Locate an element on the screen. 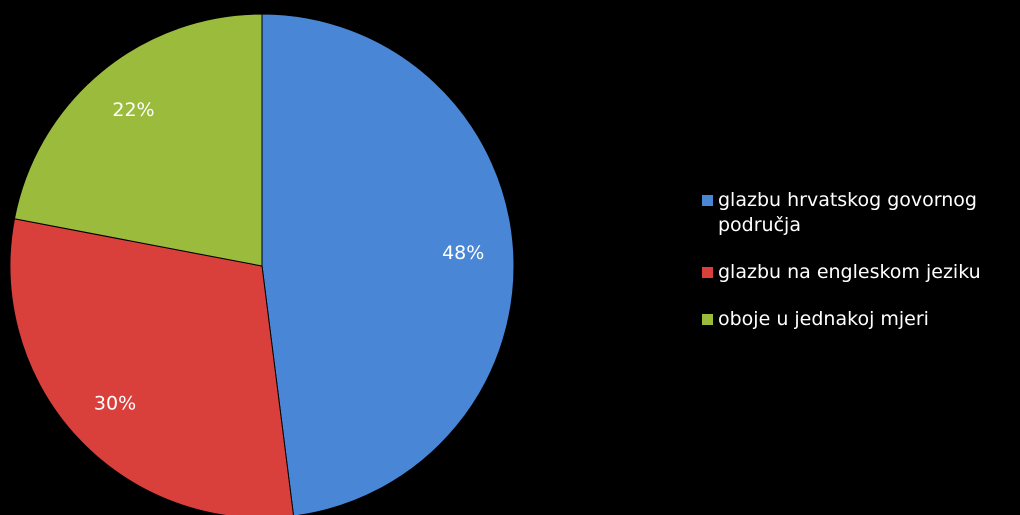 The width and height of the screenshot is (1020, 515). legend-item: glazbu hrvatskog govornog područja is located at coordinates (859, 213).